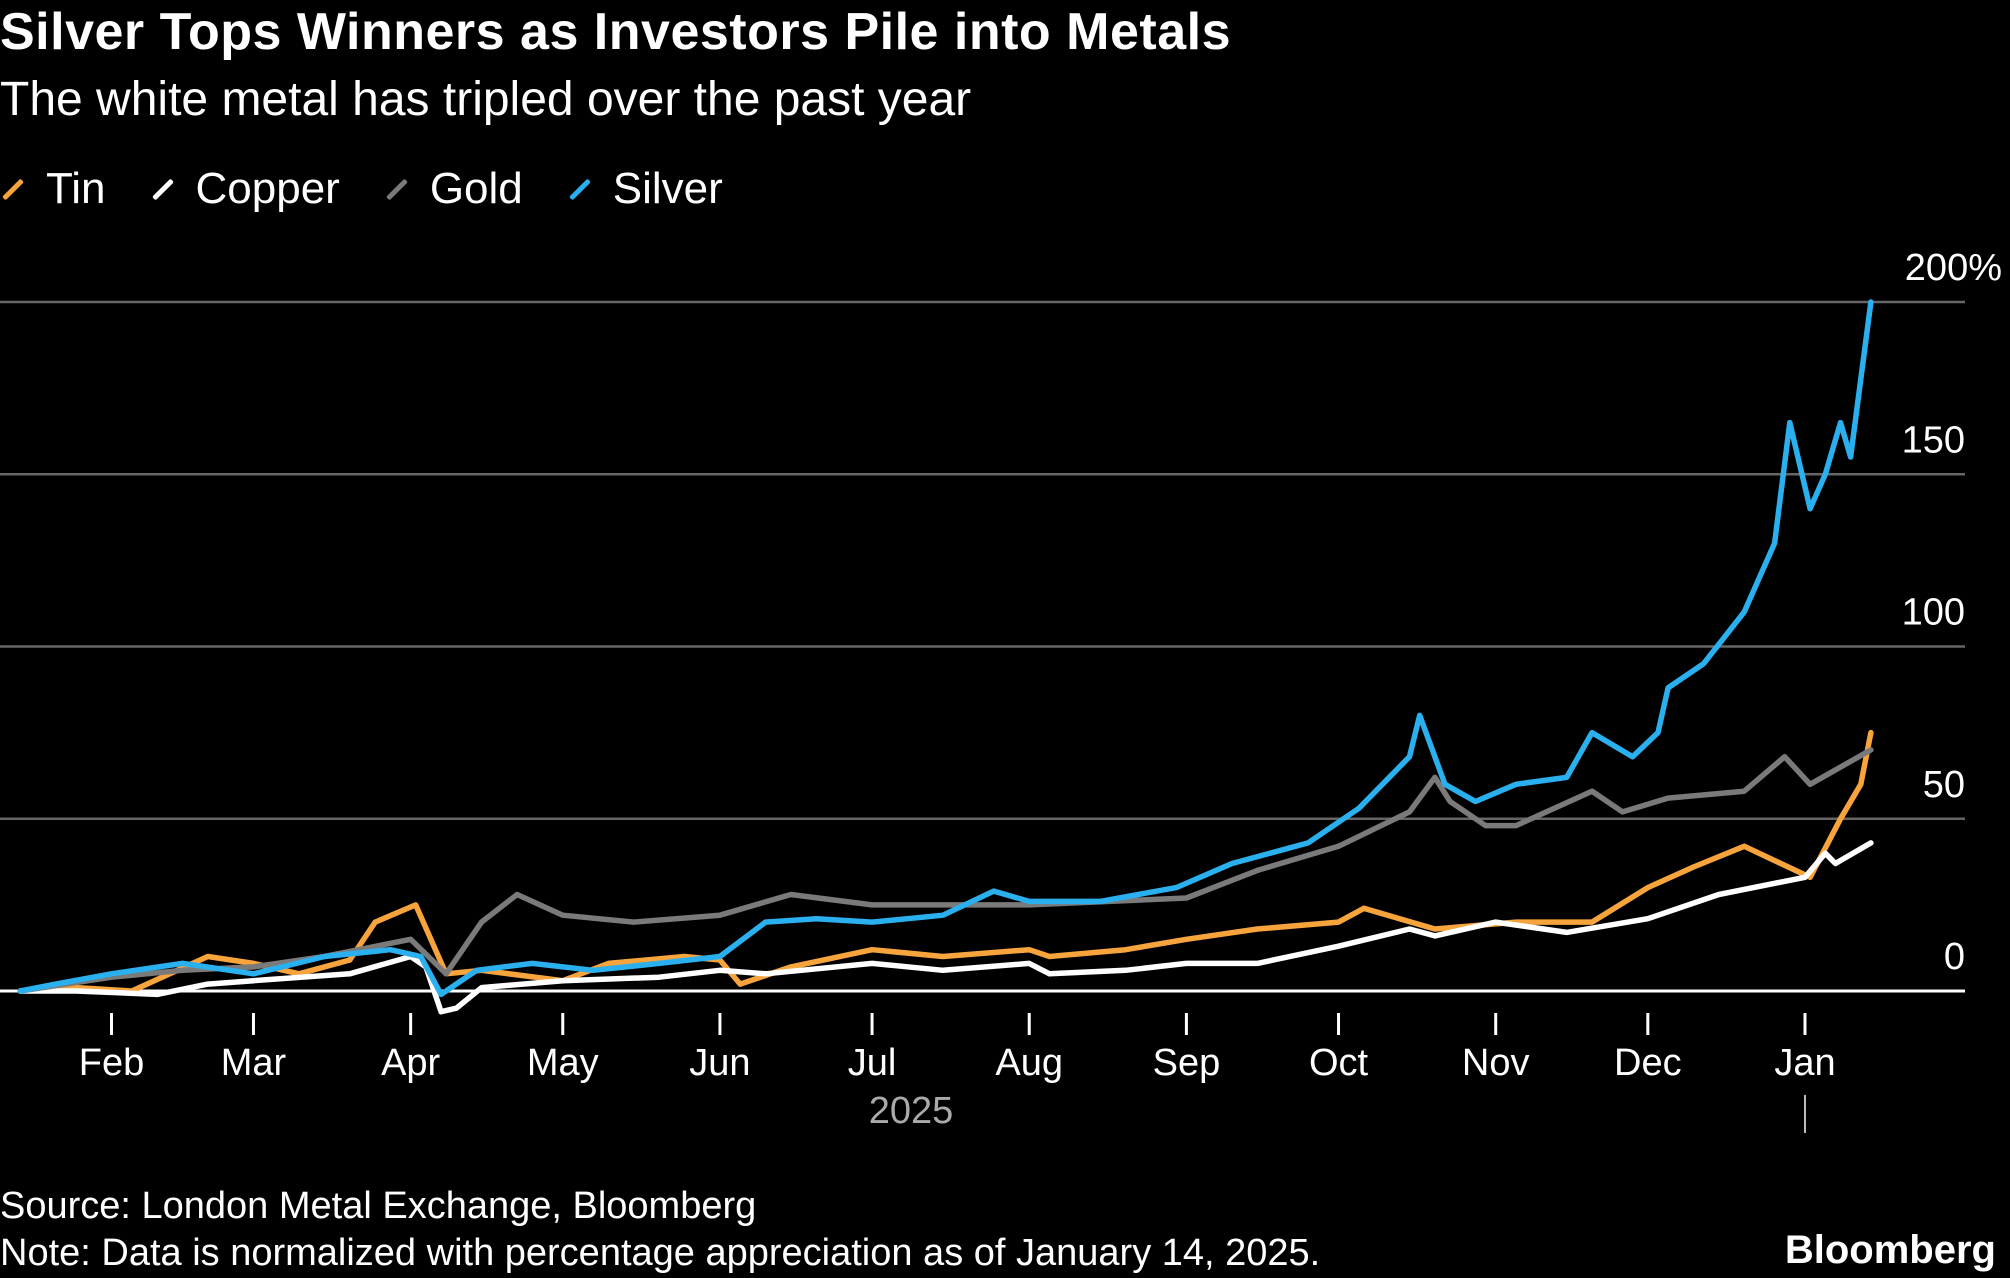 The image size is (2010, 1278). I want to click on x-tick-label: Apr, so click(410, 1063).